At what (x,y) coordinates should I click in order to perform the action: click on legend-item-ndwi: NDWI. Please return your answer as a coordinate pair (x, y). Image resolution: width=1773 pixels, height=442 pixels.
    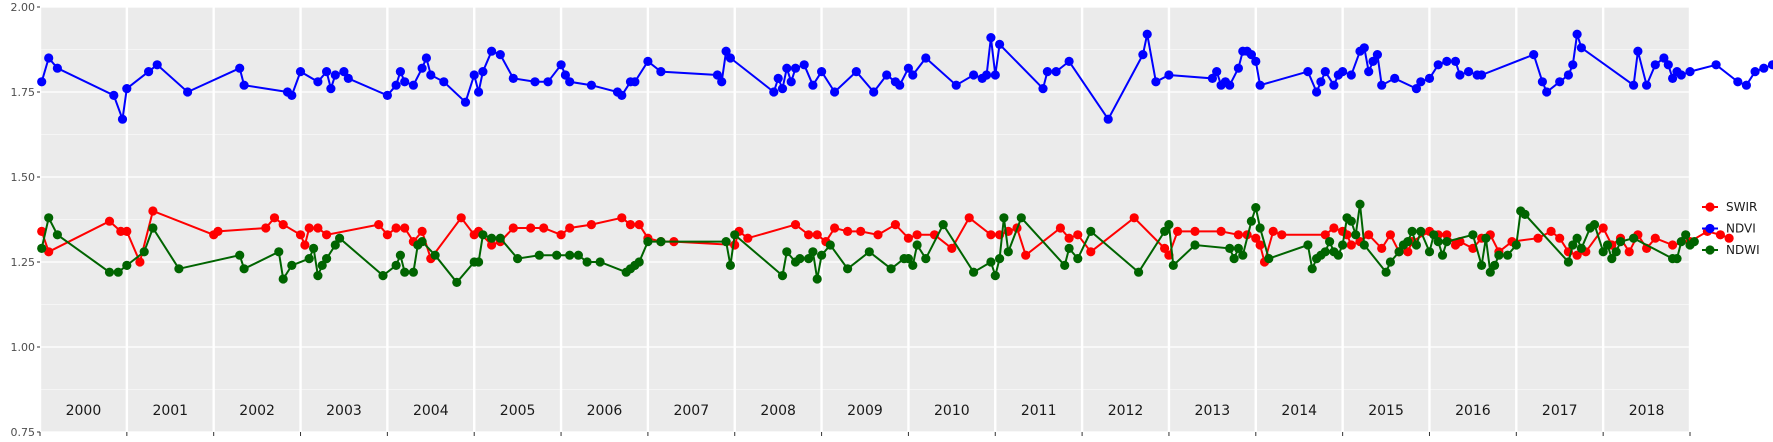
    Looking at the image, I should click on (1731, 250).